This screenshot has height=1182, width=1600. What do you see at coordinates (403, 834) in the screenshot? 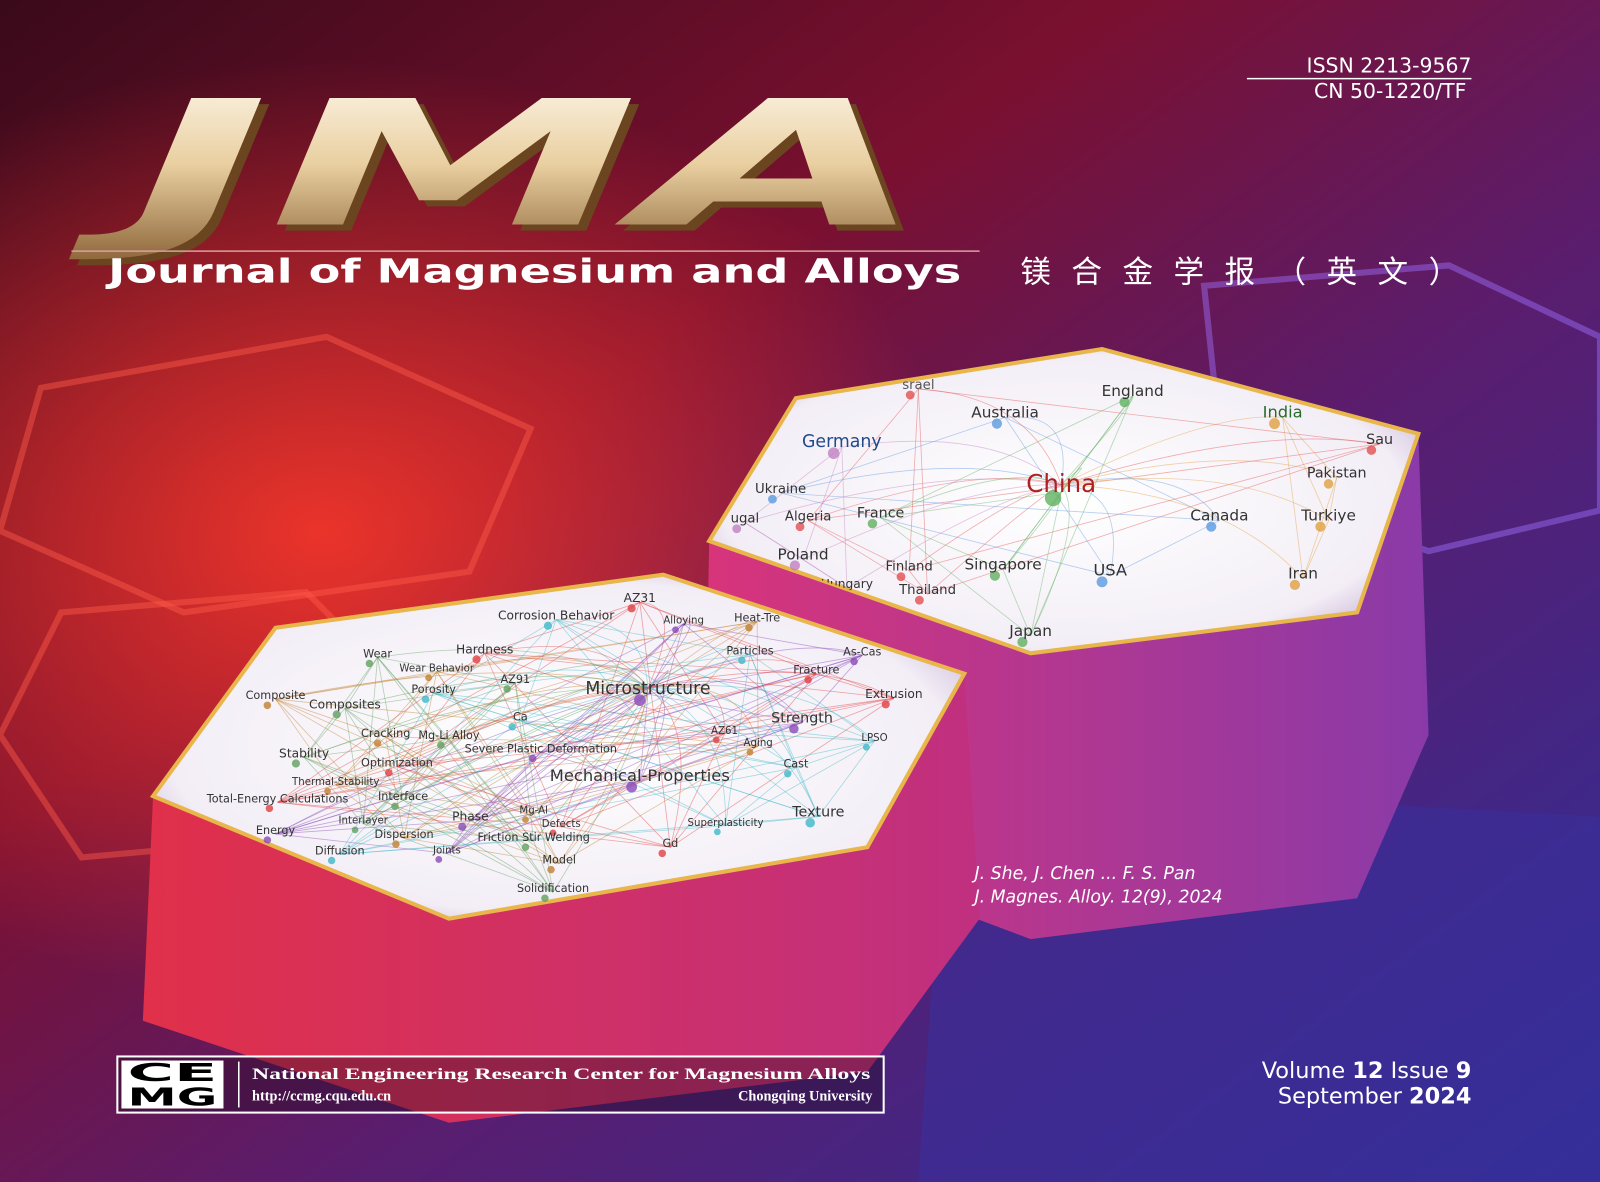
I see `network-label: Dispersion` at bounding box center [403, 834].